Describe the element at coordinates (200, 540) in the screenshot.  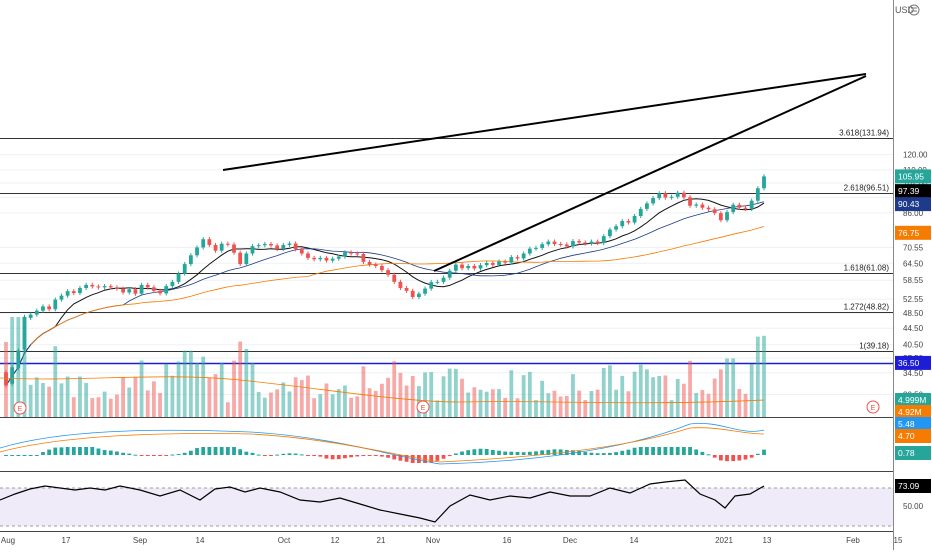
I see `x-tick-label: 14` at that location.